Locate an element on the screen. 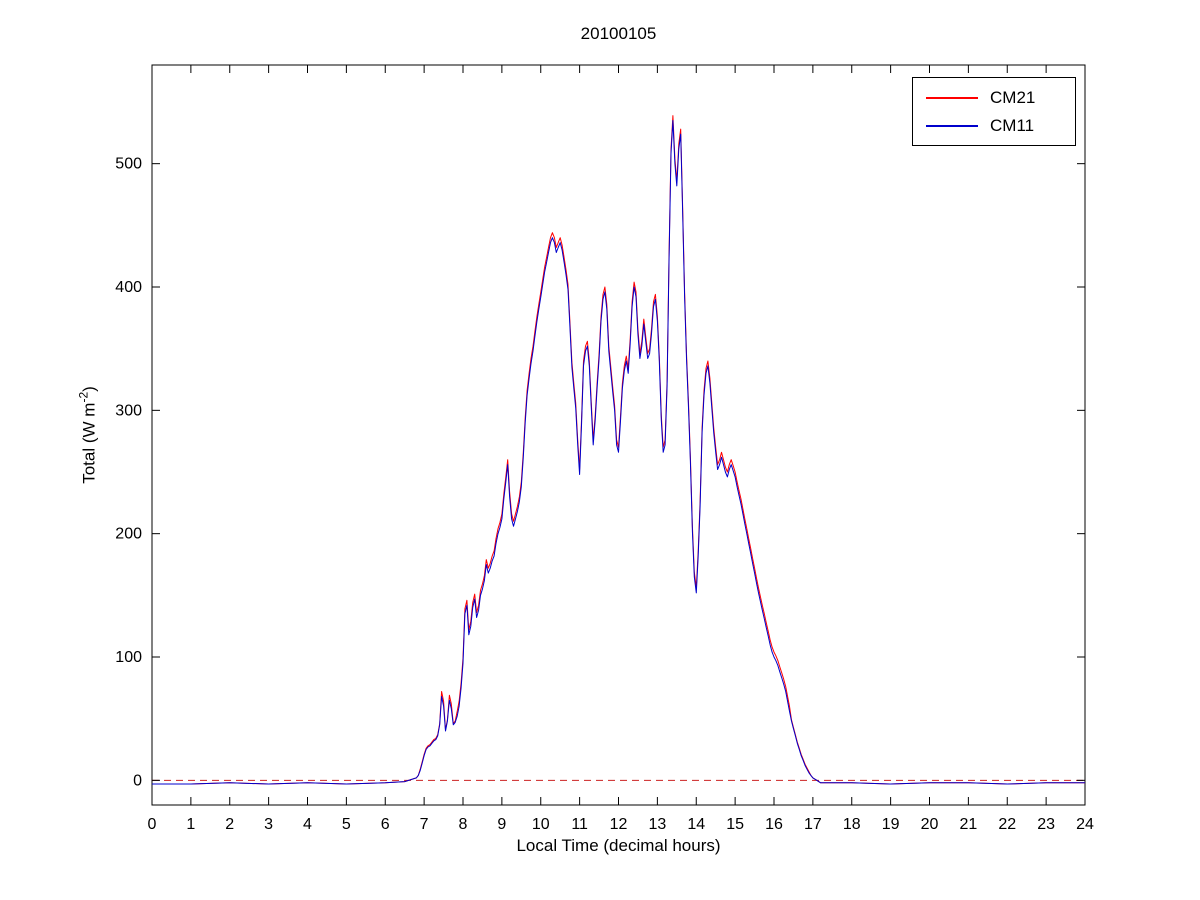 The height and width of the screenshot is (900, 1200). y-tick-label: 100 is located at coordinates (128, 657).